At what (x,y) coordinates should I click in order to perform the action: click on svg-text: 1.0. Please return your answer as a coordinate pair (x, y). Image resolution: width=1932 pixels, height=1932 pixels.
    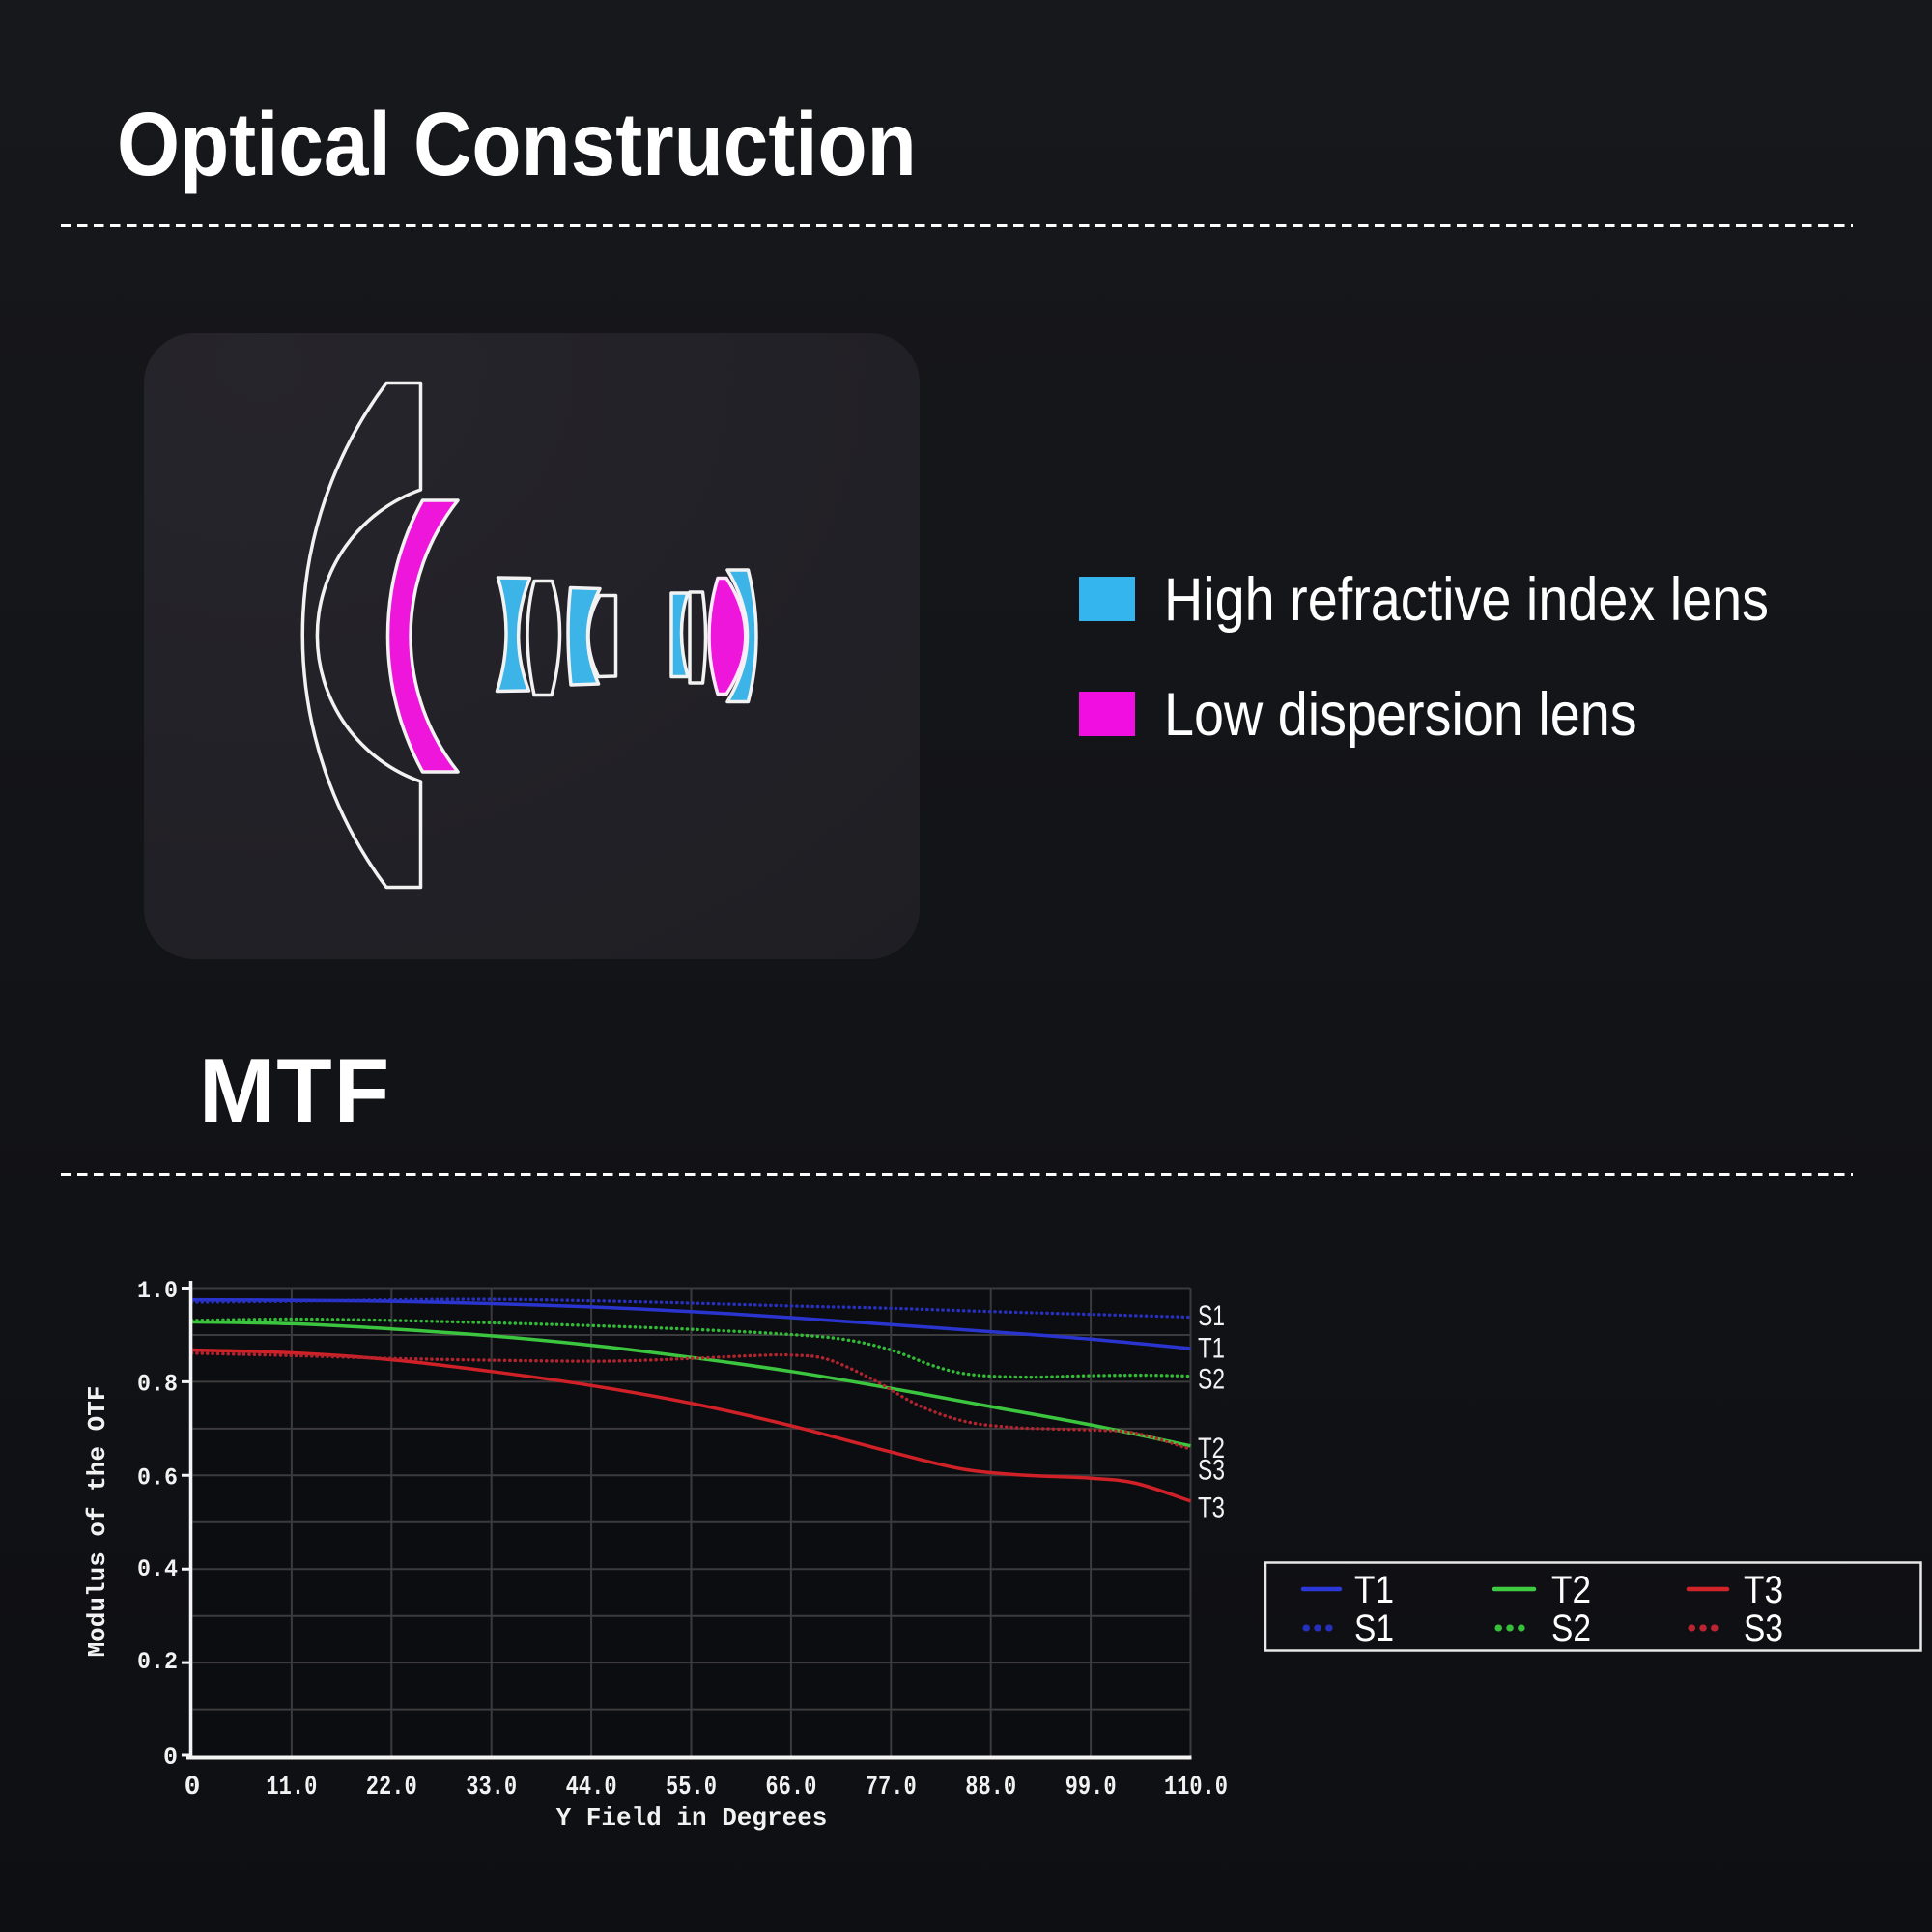
    Looking at the image, I should click on (157, 1291).